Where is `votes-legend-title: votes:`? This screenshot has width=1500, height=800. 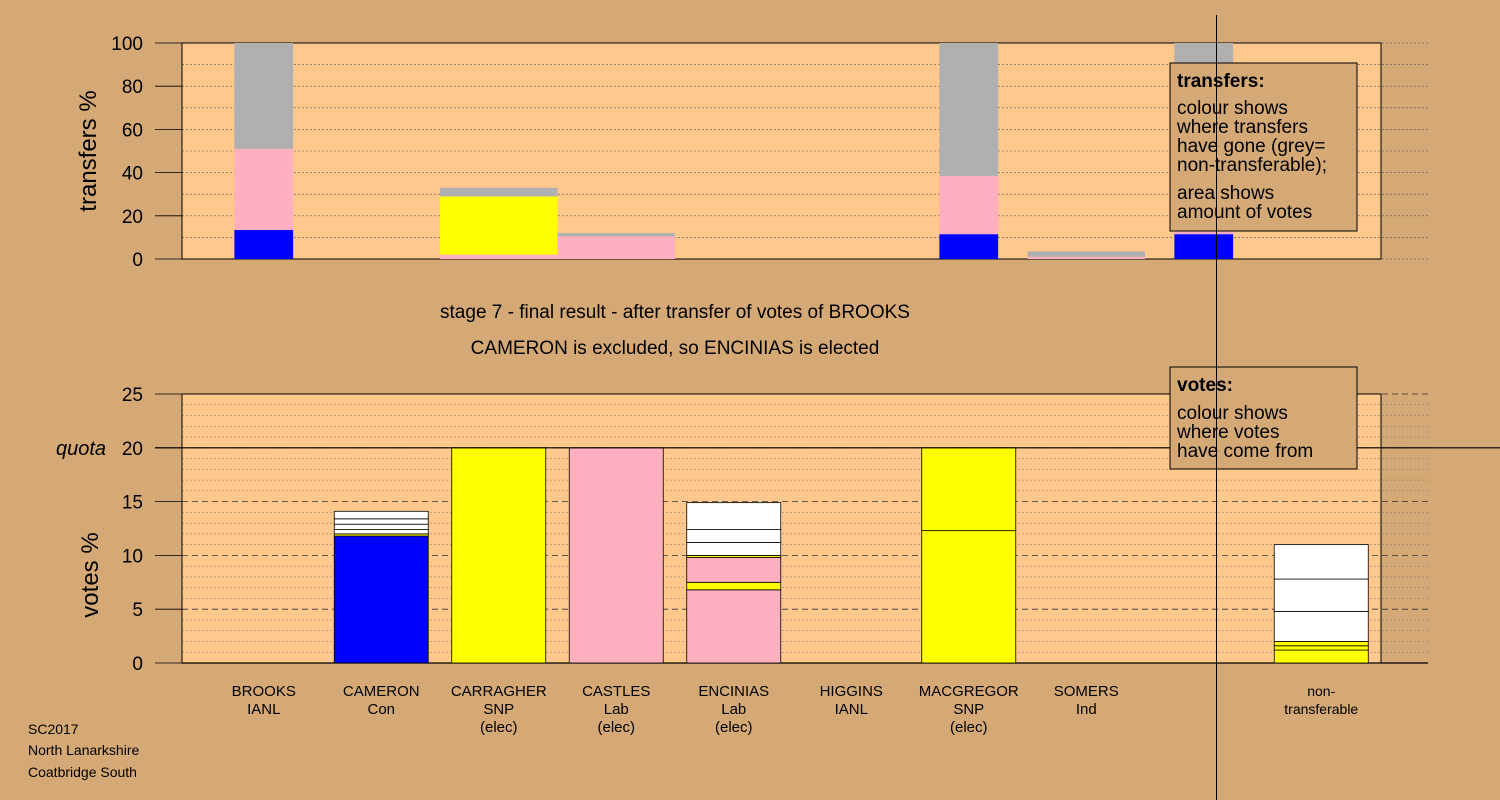
votes-legend-title: votes: is located at coordinates (1205, 385).